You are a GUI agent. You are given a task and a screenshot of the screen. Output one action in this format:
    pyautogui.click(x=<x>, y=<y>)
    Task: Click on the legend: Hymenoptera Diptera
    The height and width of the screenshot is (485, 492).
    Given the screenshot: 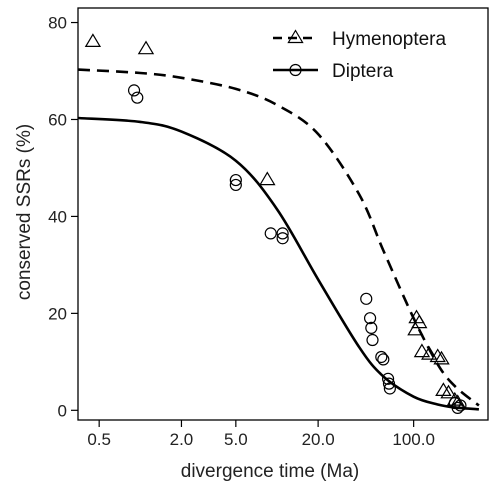 What is the action you would take?
    pyautogui.click(x=359, y=55)
    